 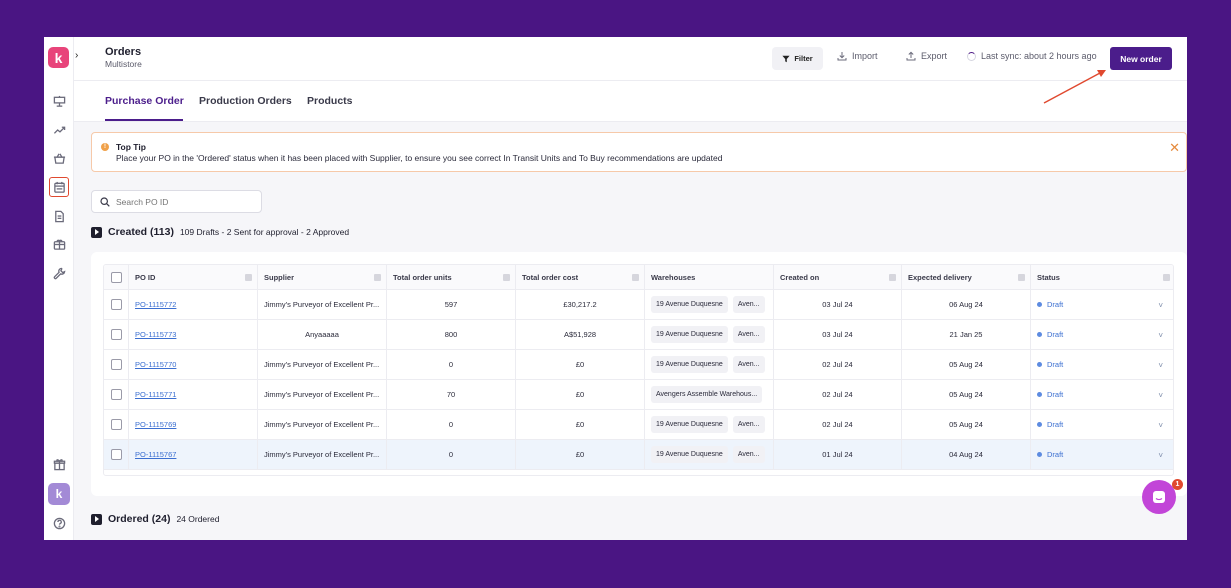 What do you see at coordinates (838, 277) in the screenshot?
I see `column-header-created-on: Created on` at bounding box center [838, 277].